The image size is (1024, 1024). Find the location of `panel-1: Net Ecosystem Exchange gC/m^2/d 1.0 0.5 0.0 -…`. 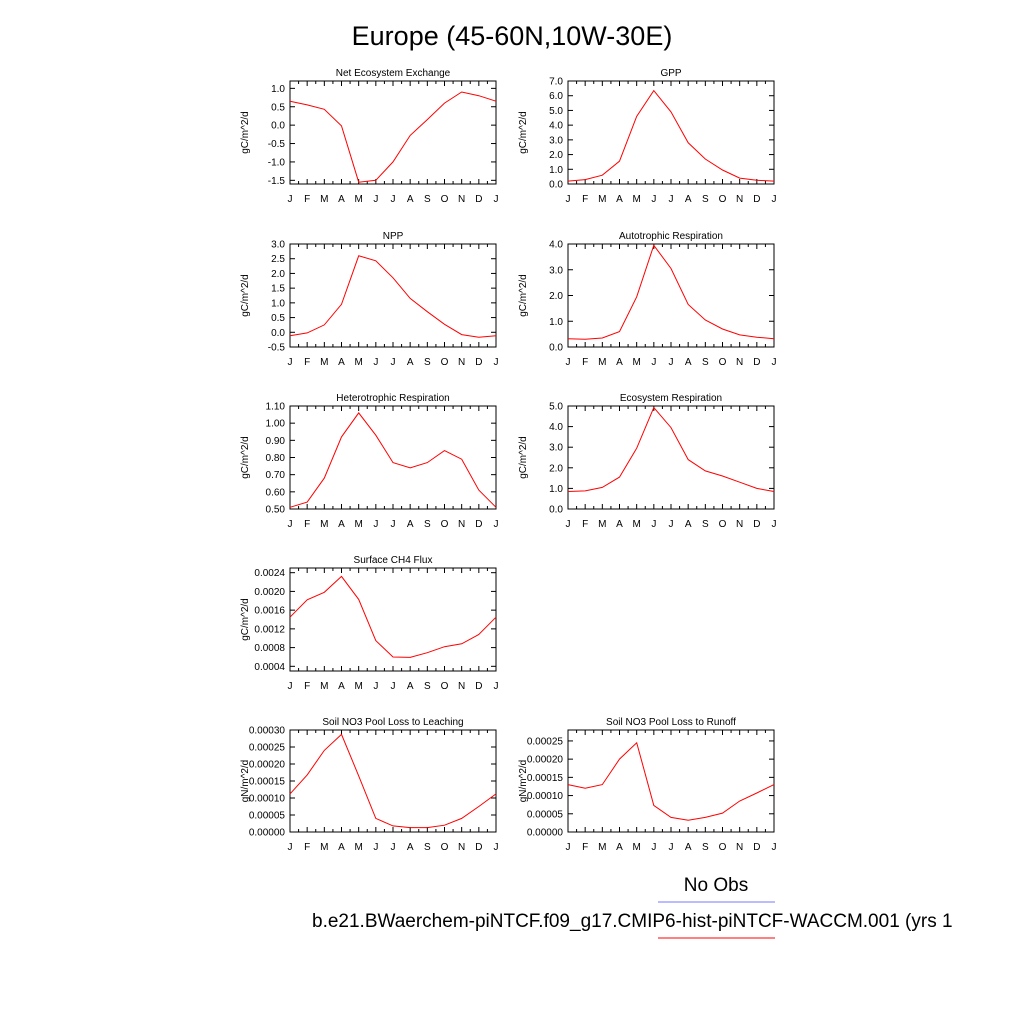

panel-1: Net Ecosystem Exchange gC/m^2/d 1.0 0.5 0.0 -… is located at coordinates (369, 136).